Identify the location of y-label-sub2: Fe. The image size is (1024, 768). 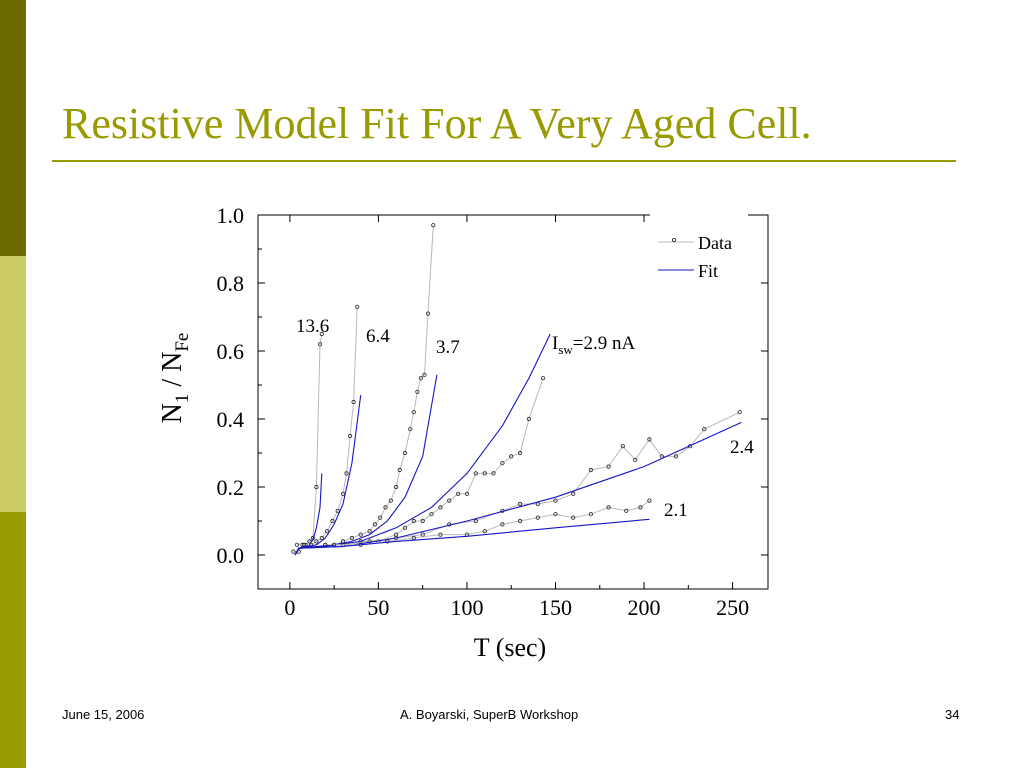
(182, 342).